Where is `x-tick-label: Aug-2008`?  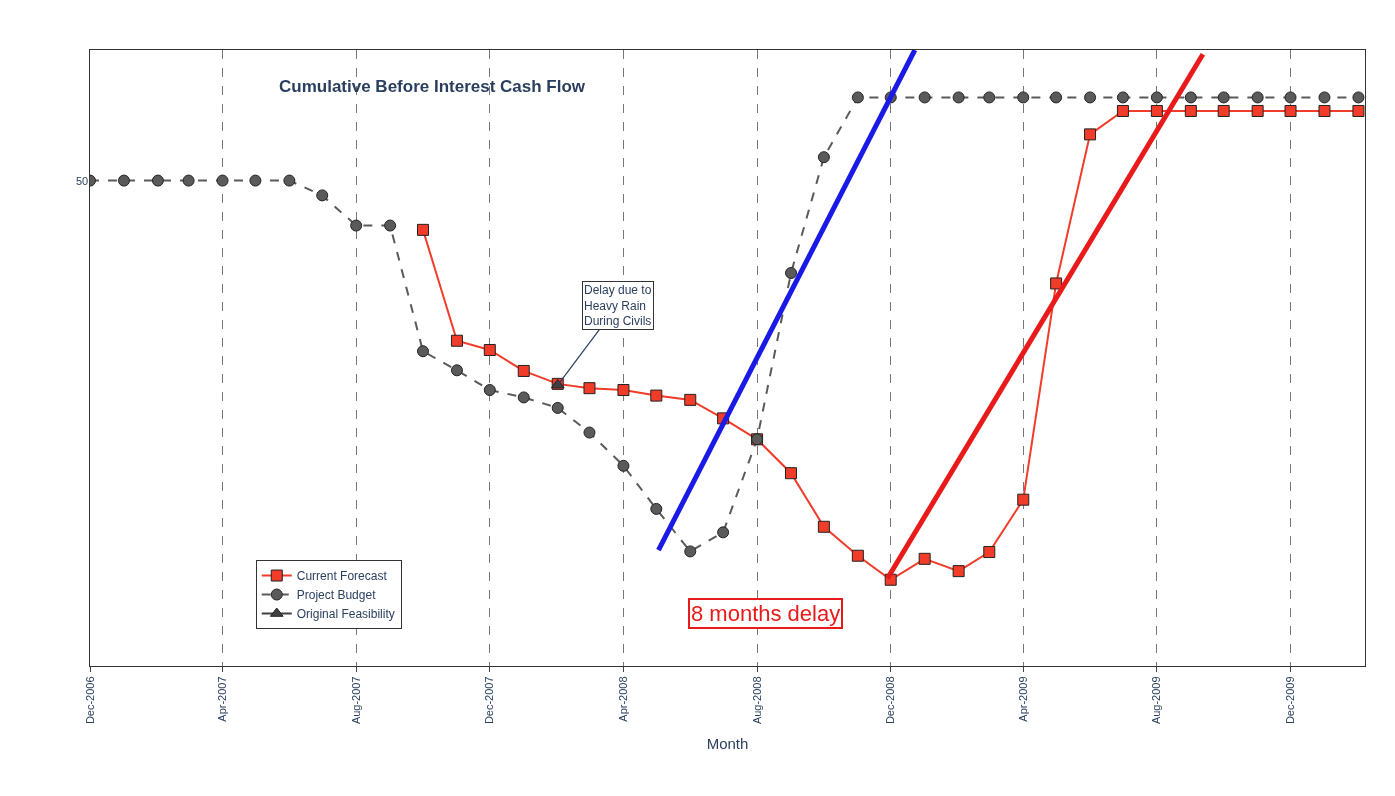
x-tick-label: Aug-2008 is located at coordinates (756, 700).